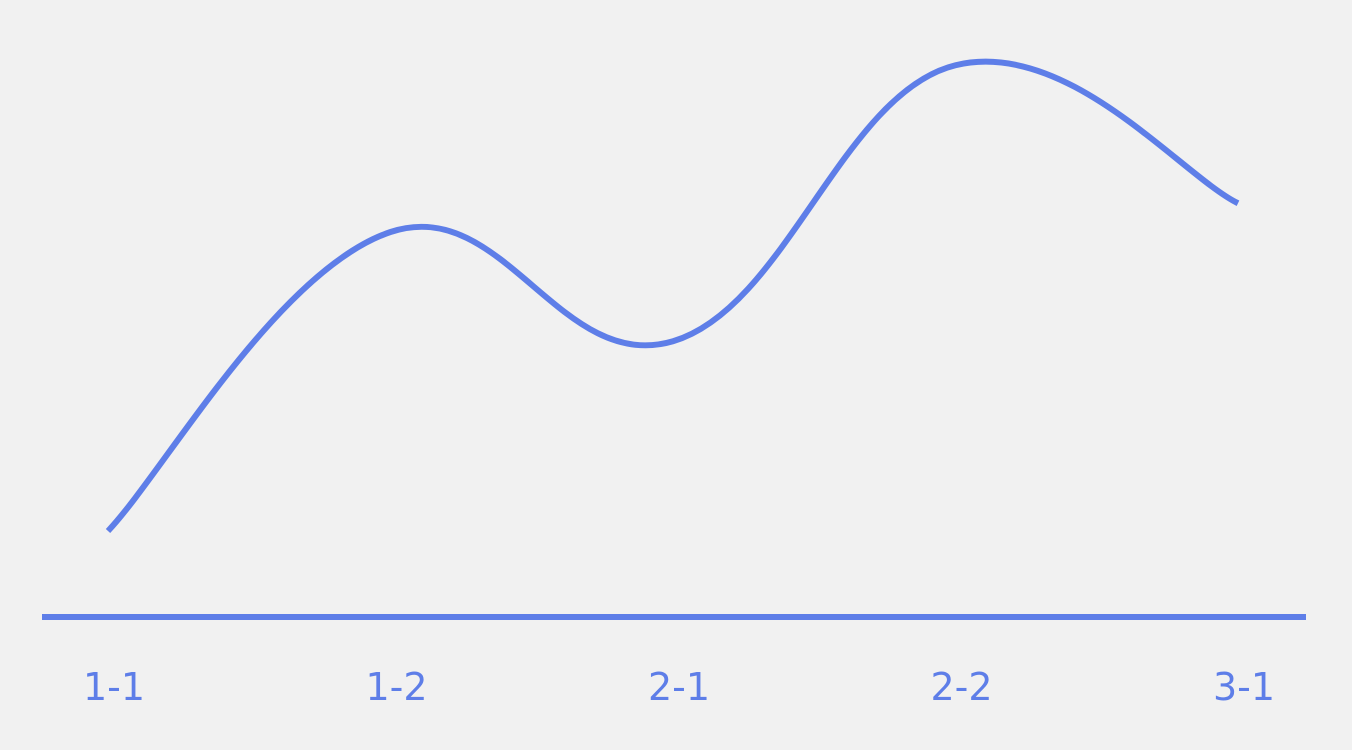  Describe the element at coordinates (396, 687) in the screenshot. I see `x-tick-label: 1-2` at that location.